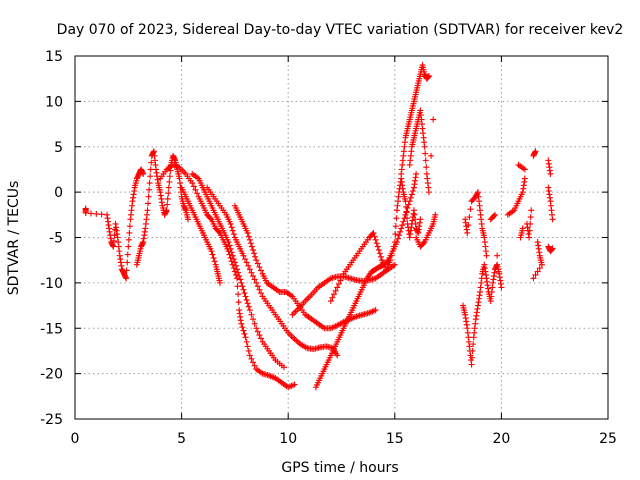 The width and height of the screenshot is (640, 480). Describe the element at coordinates (58, 148) in the screenshot. I see `y-tick-label: 5` at that location.